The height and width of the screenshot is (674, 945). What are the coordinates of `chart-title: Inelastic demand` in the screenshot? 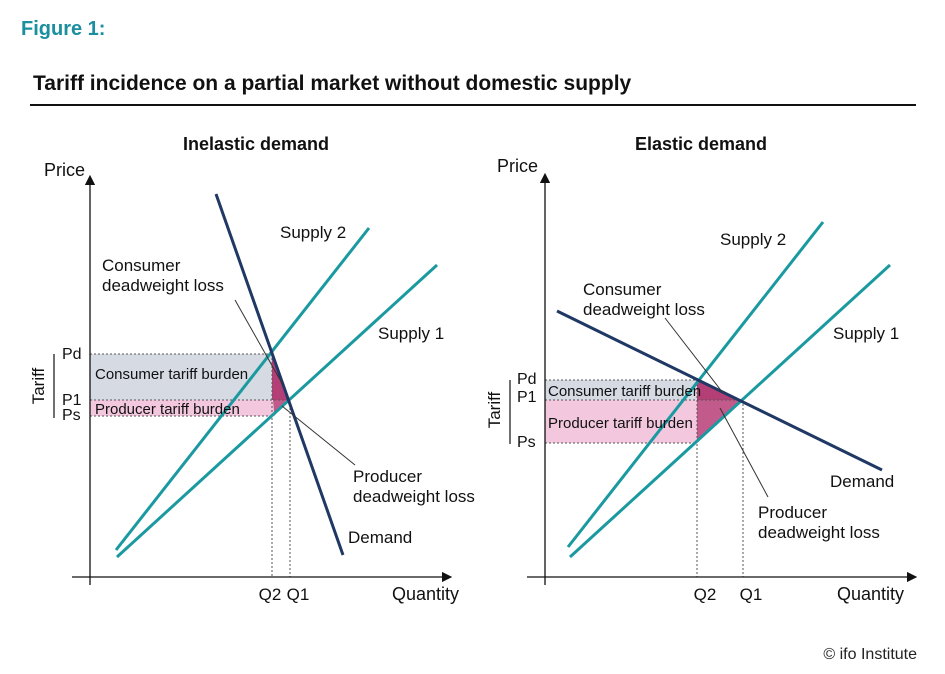 It's located at (256, 144).